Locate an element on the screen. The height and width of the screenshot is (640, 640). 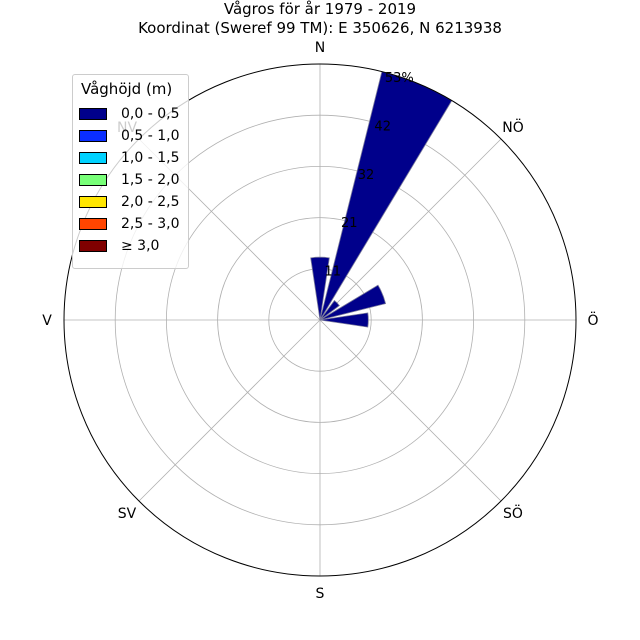
direction-label: V is located at coordinates (47, 321).